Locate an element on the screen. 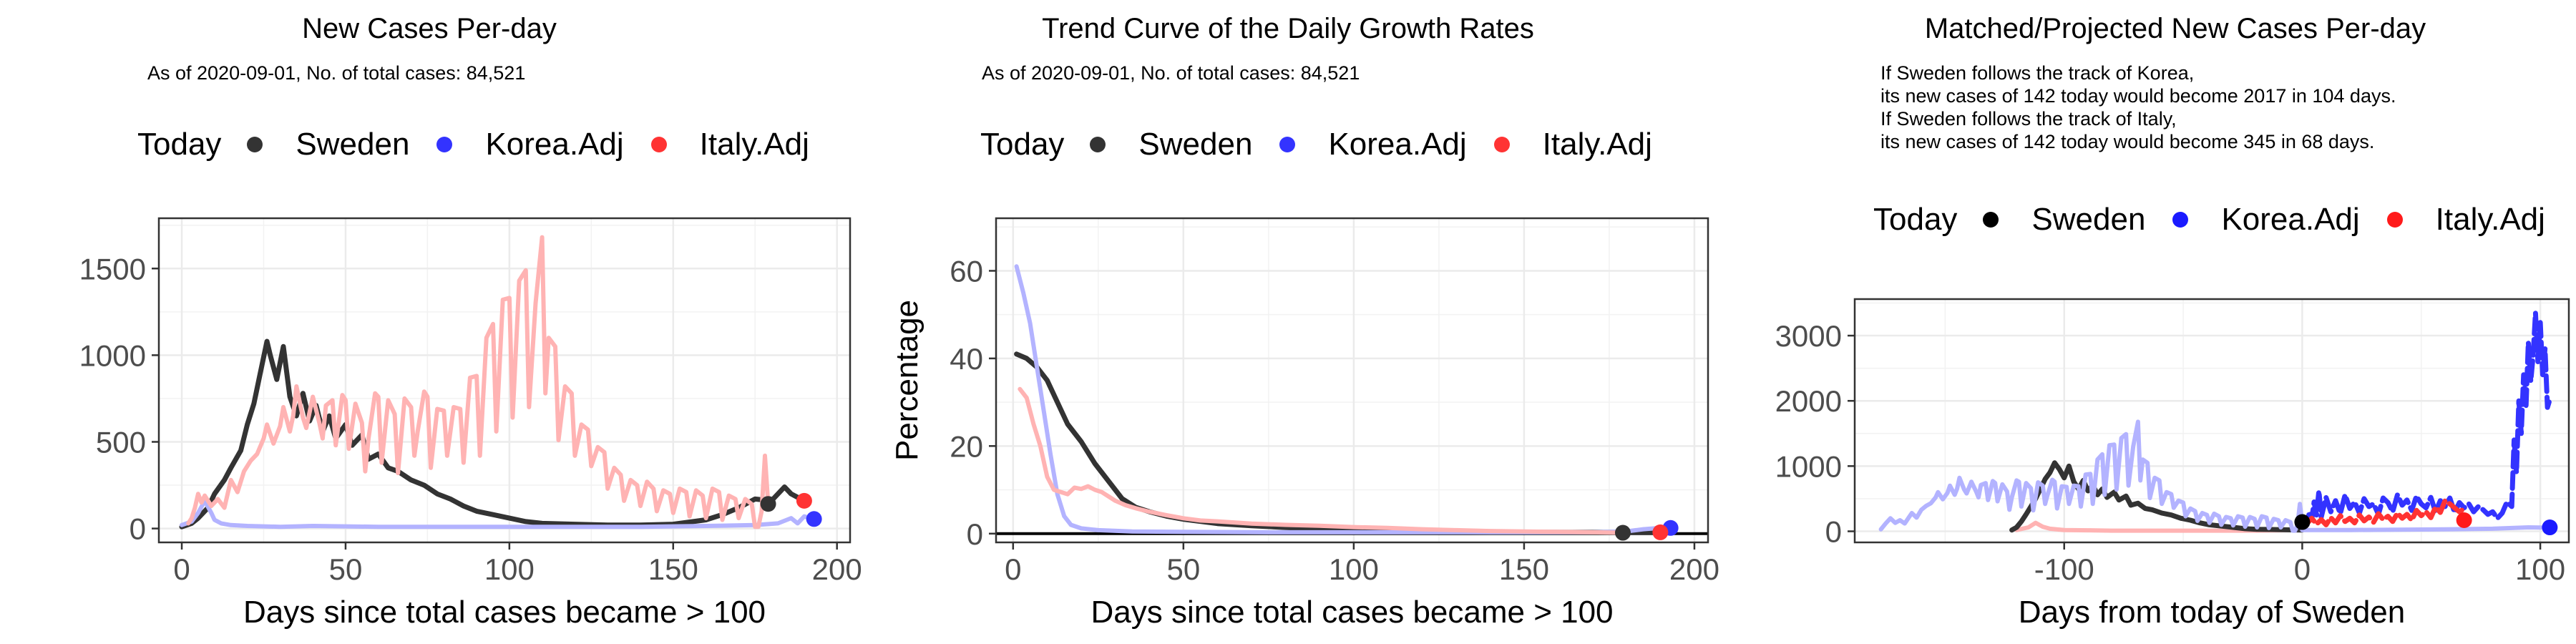 This screenshot has width=2576, height=644. series-line-korea-adj-faded-tail is located at coordinates (2426, 528).